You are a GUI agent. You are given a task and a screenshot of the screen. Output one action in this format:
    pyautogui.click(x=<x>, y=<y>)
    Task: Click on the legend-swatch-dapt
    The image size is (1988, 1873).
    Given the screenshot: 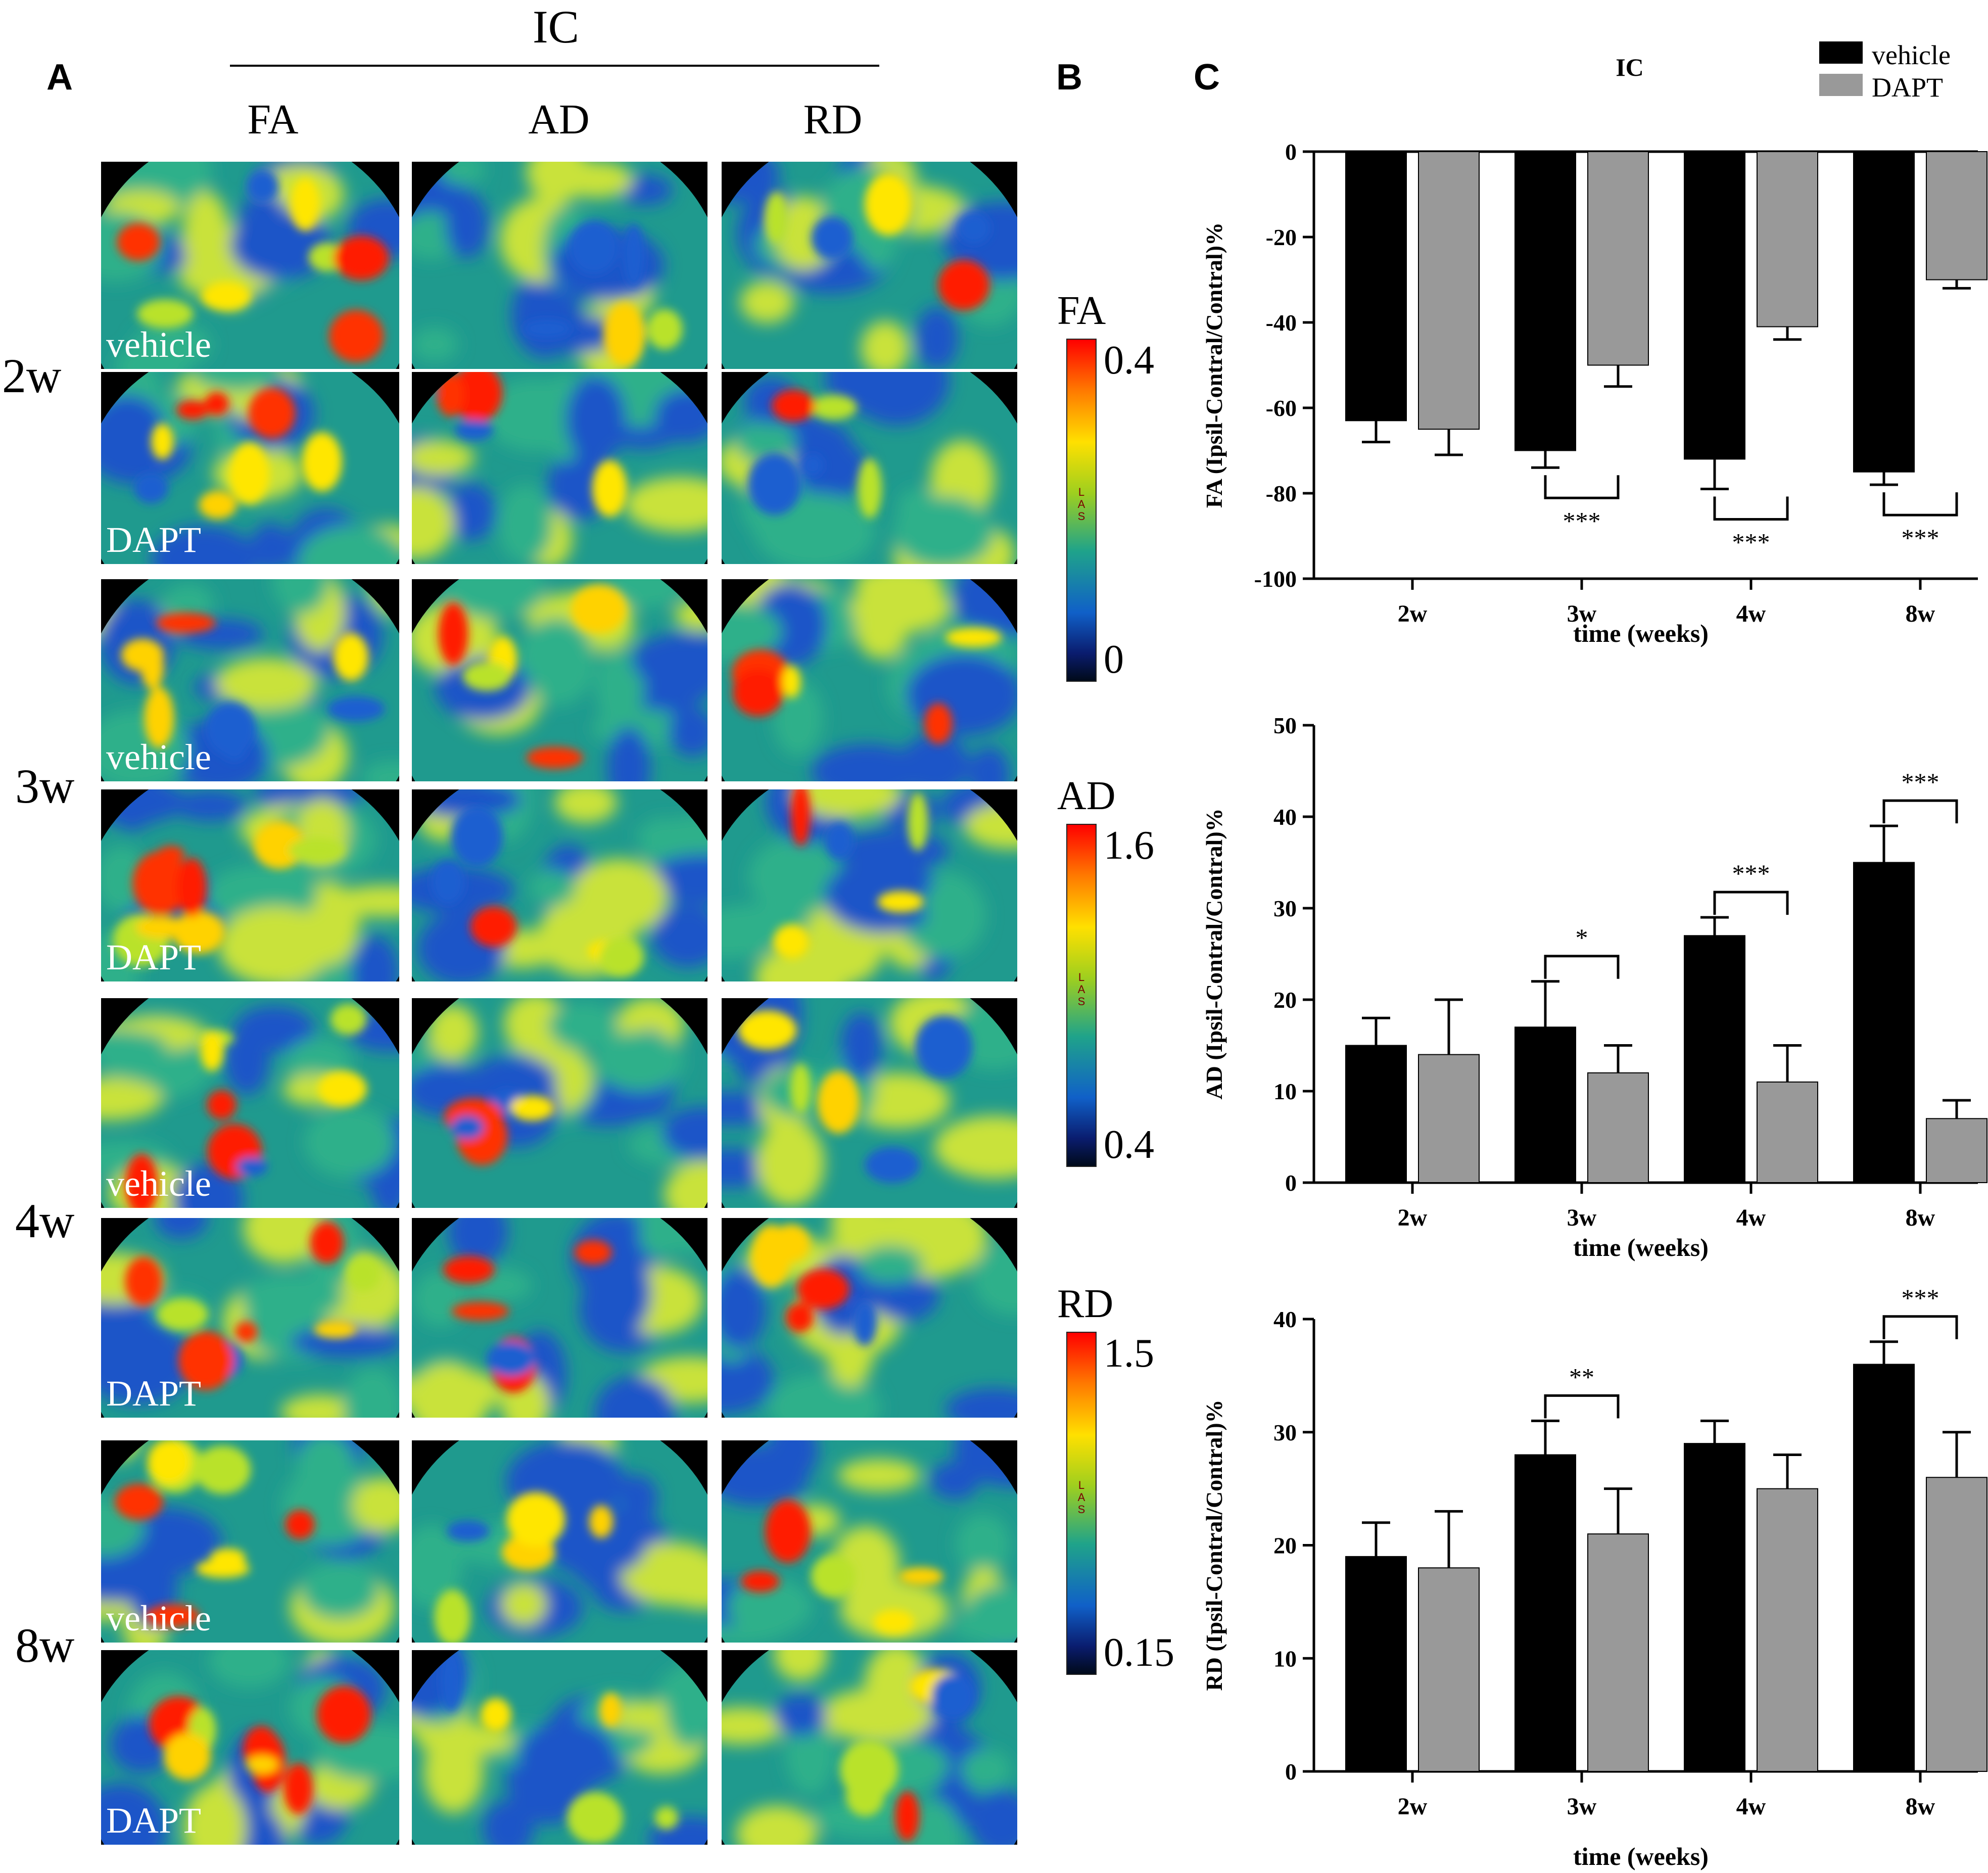 What is the action you would take?
    pyautogui.click(x=1841, y=85)
    